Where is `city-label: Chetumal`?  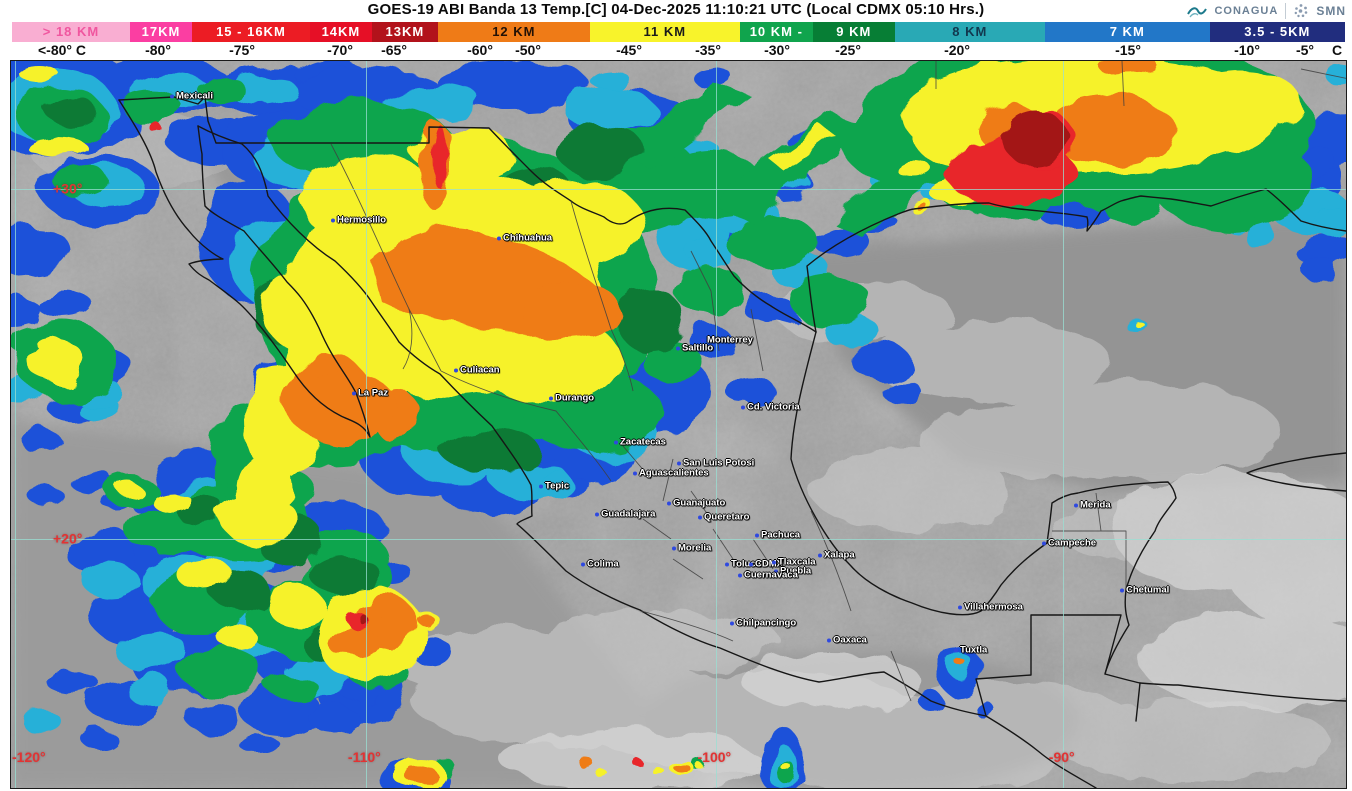 city-label: Chetumal is located at coordinates (1144, 590).